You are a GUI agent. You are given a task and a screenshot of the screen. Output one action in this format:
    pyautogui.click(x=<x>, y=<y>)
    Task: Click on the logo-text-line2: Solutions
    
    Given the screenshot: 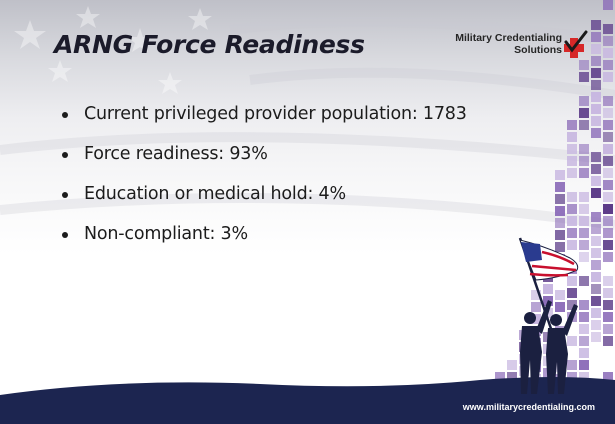 What is the action you would take?
    pyautogui.click(x=538, y=50)
    